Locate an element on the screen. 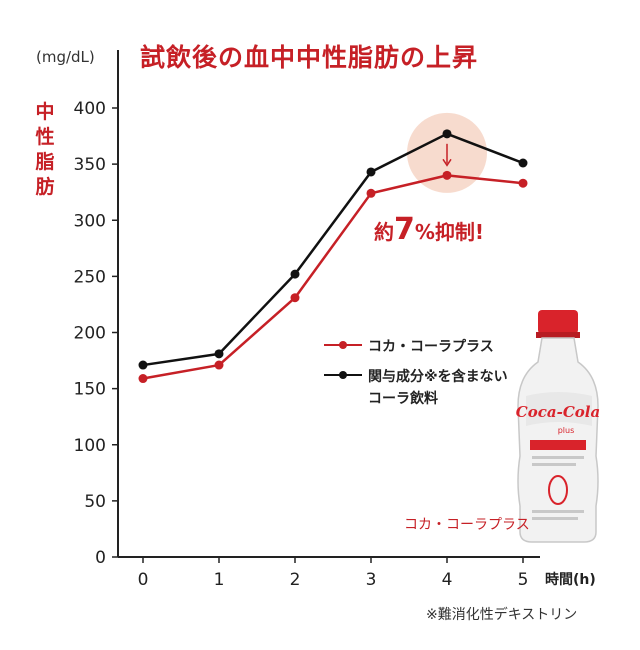  y-tick-label: 100 is located at coordinates (90, 446).